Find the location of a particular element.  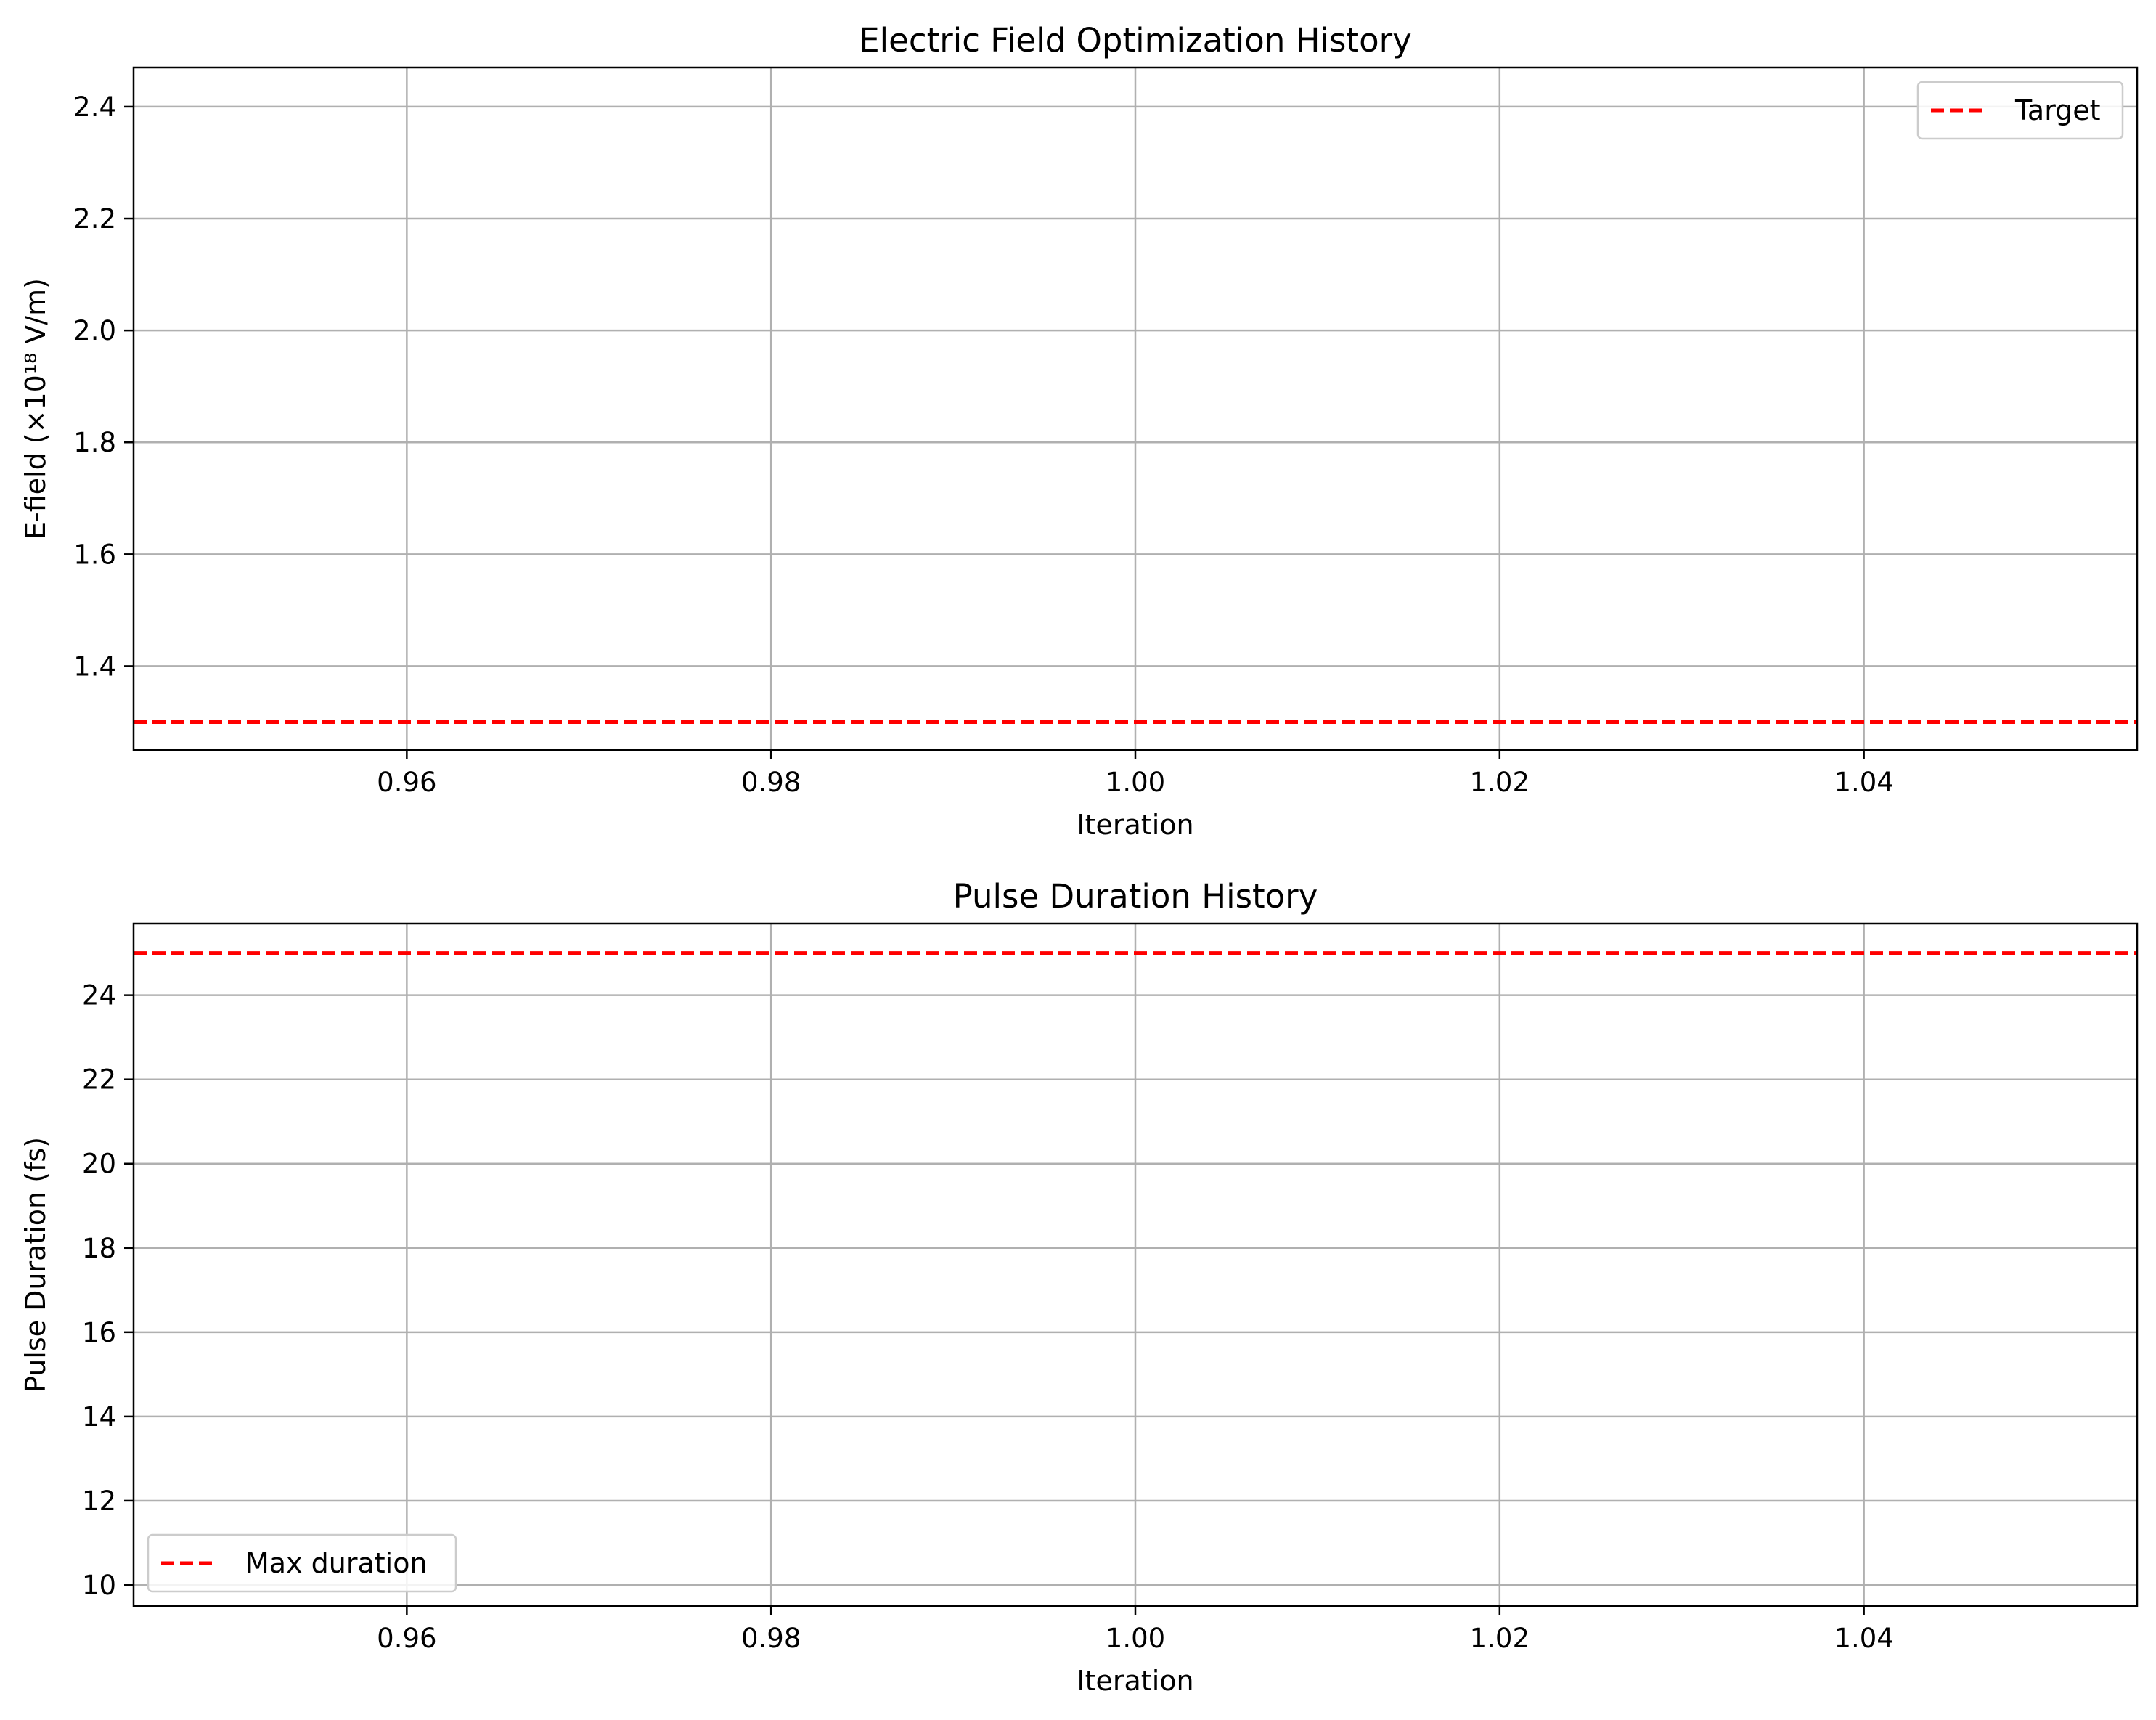

chart-0-x-tick-label: 1.02 is located at coordinates (1500, 782).